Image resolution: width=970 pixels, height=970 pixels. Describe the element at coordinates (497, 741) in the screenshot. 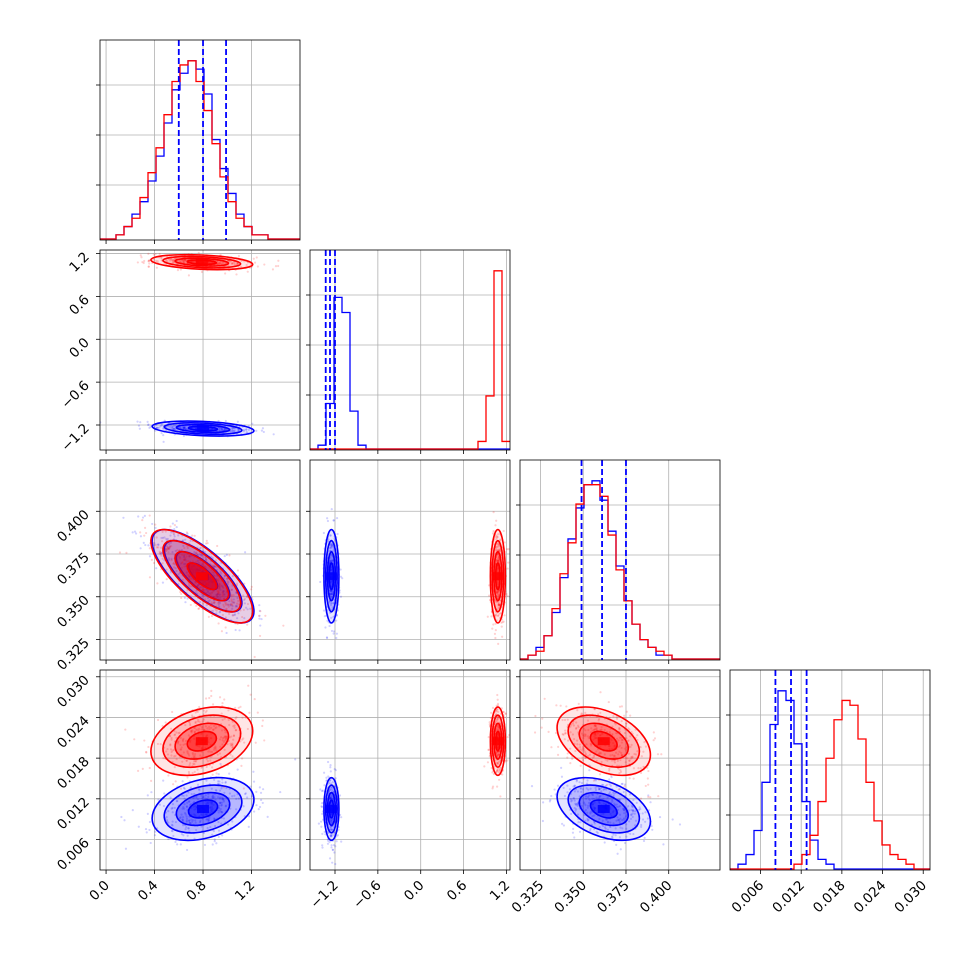

I see `red-peak-bin` at that location.